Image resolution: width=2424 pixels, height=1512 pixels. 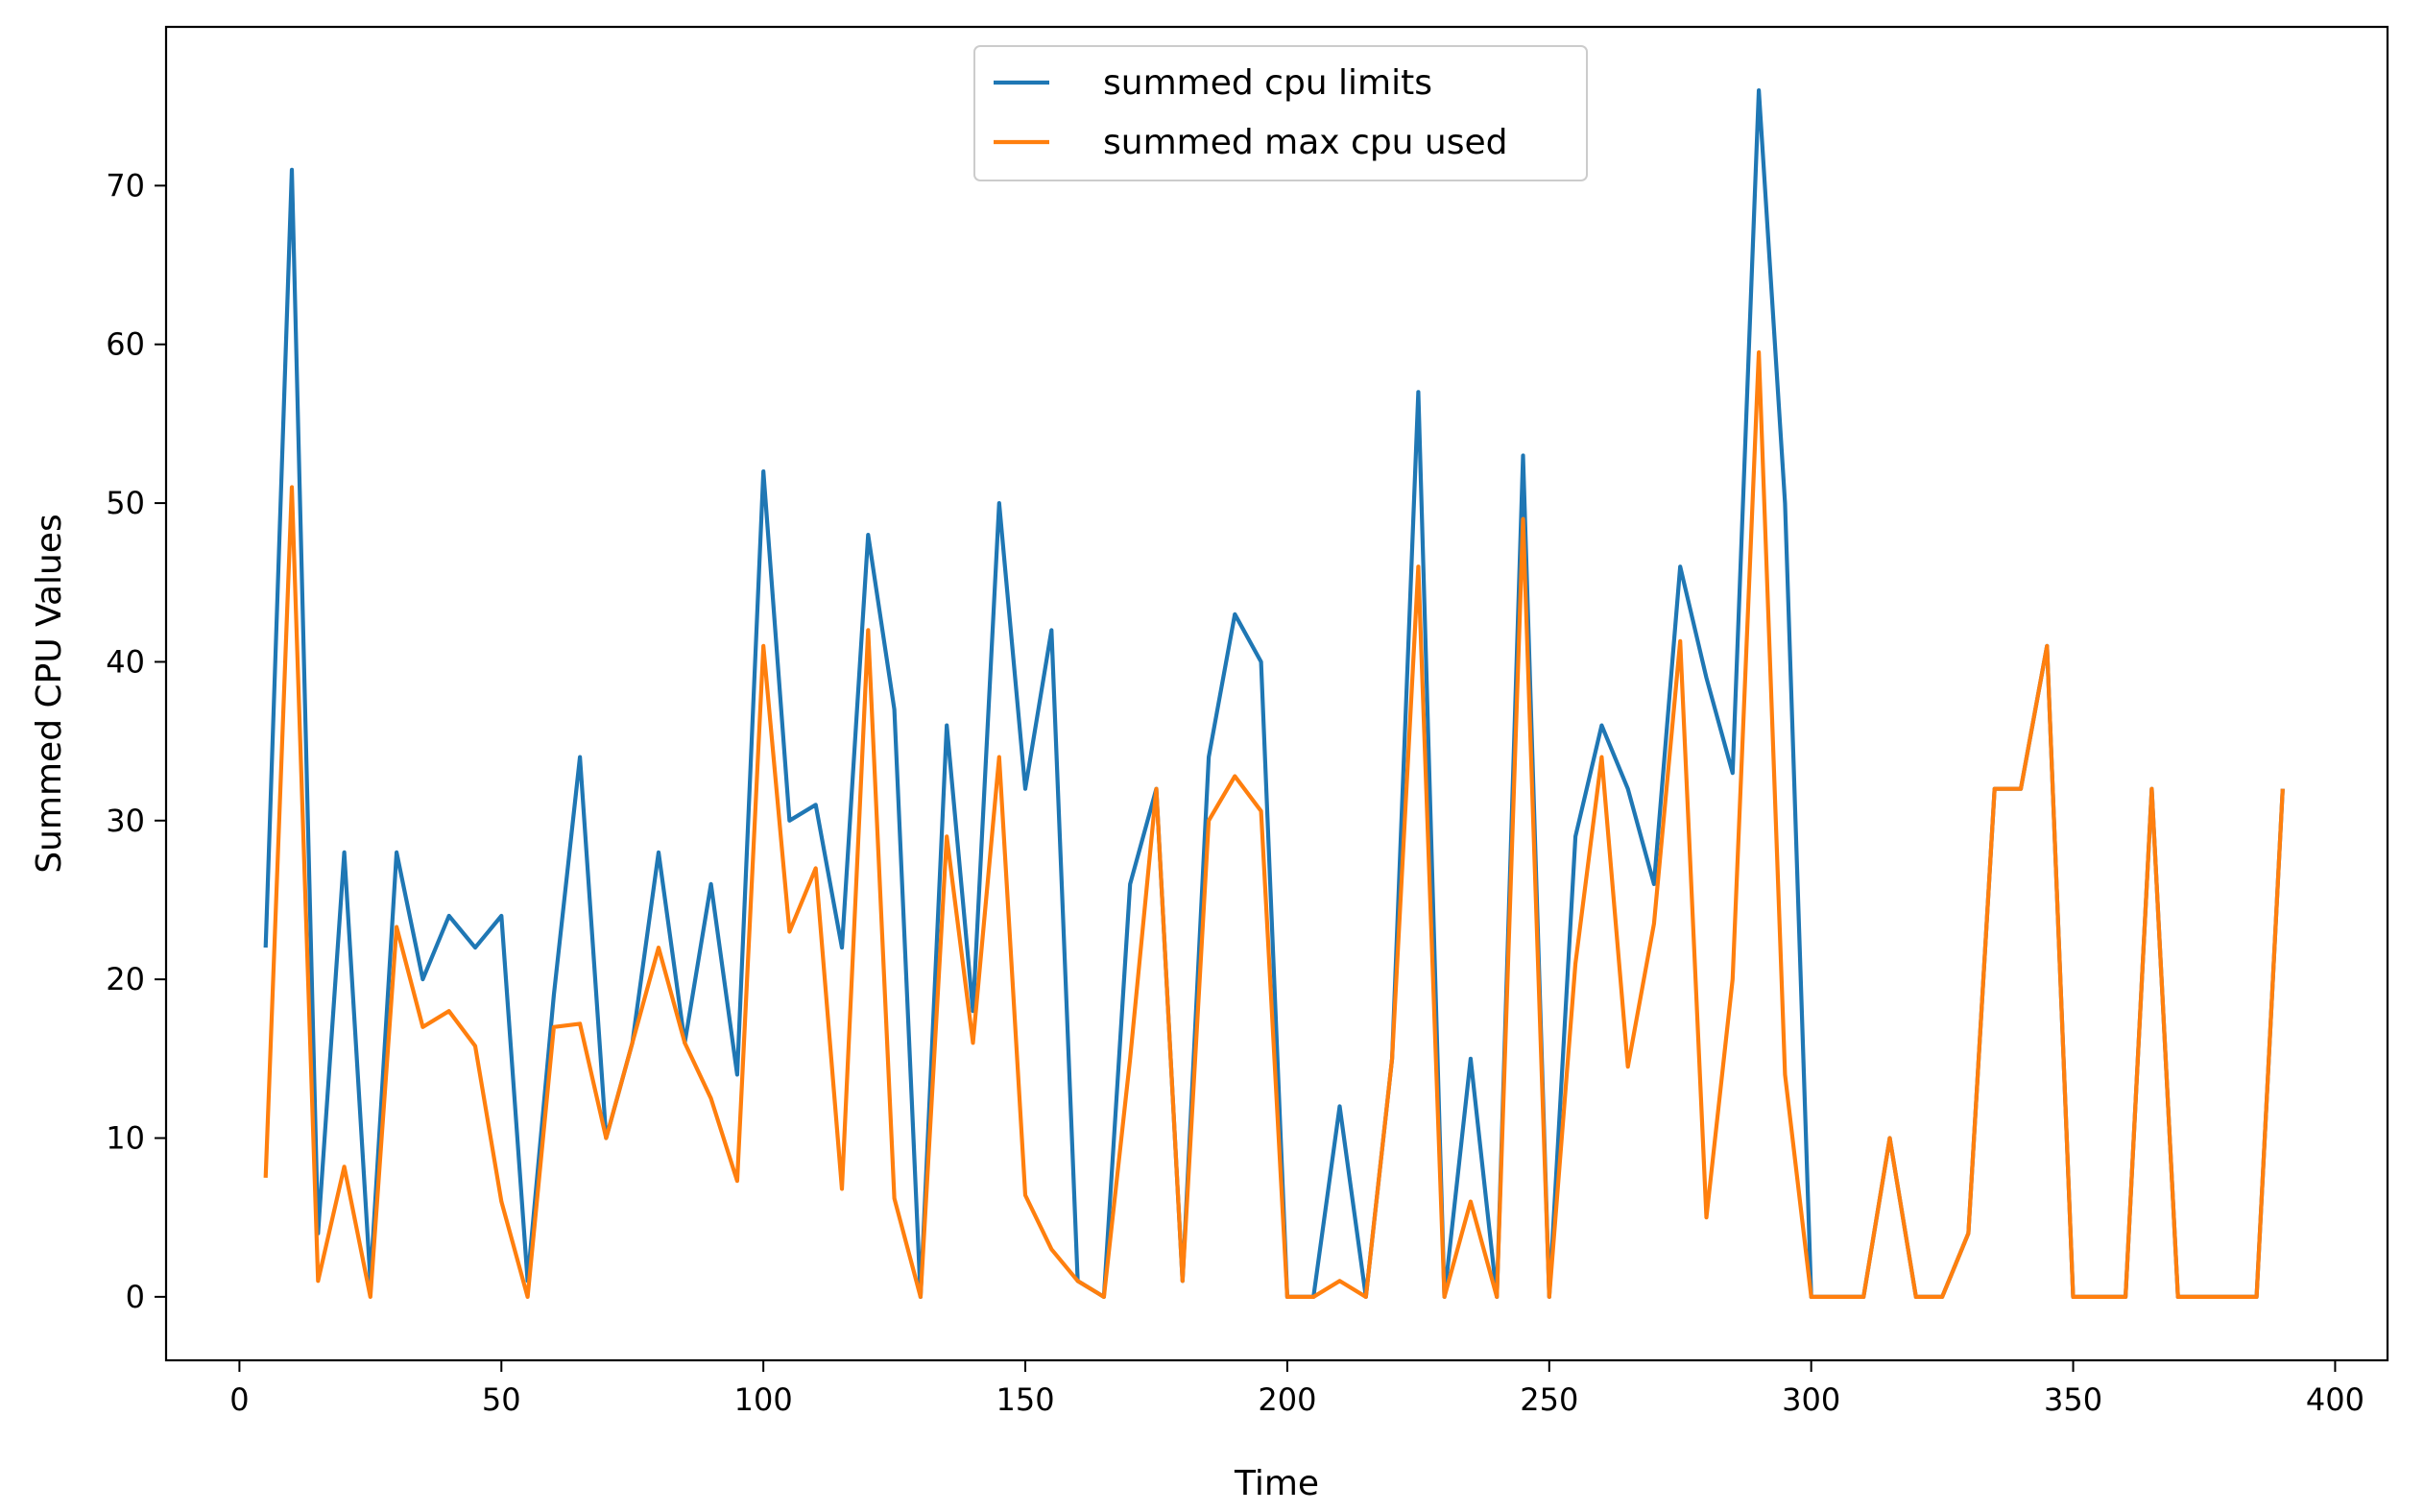 What do you see at coordinates (1305, 142) in the screenshot?
I see `legend-label-2: summed max cpu used` at bounding box center [1305, 142].